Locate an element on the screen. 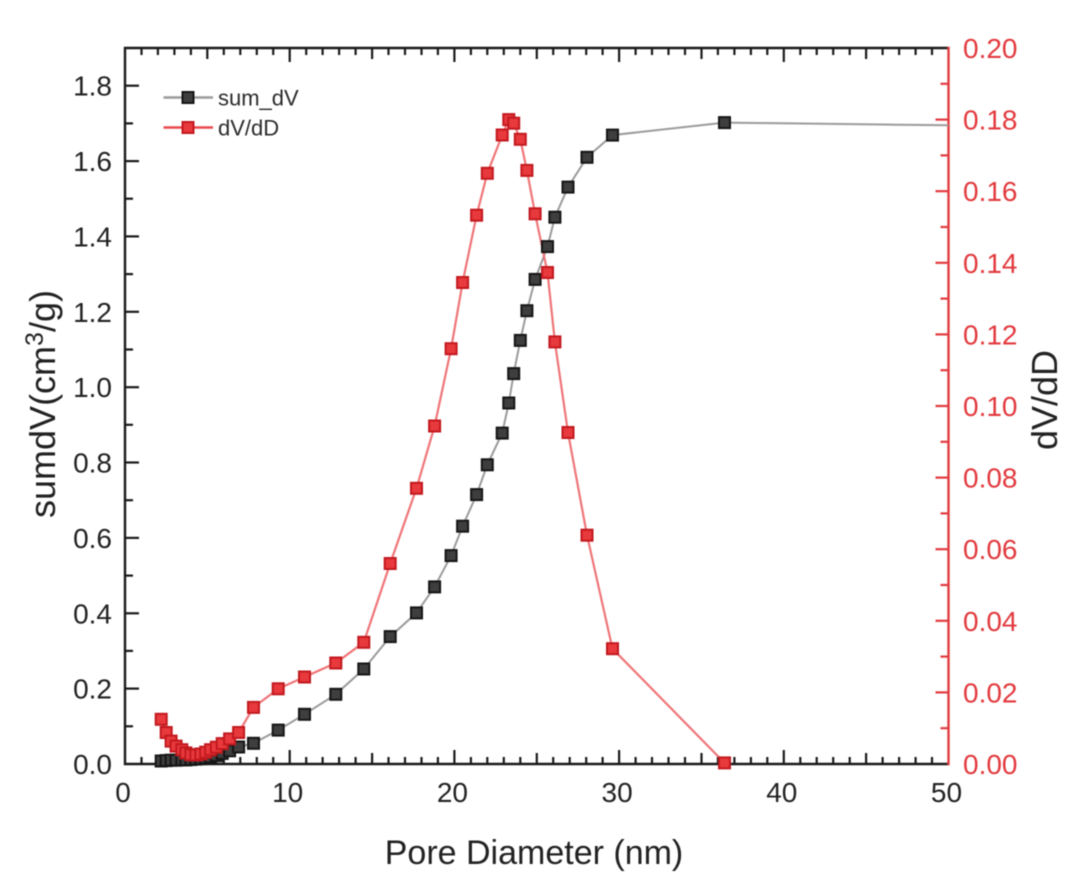  svg-text: 0.12 is located at coordinates (990, 334).